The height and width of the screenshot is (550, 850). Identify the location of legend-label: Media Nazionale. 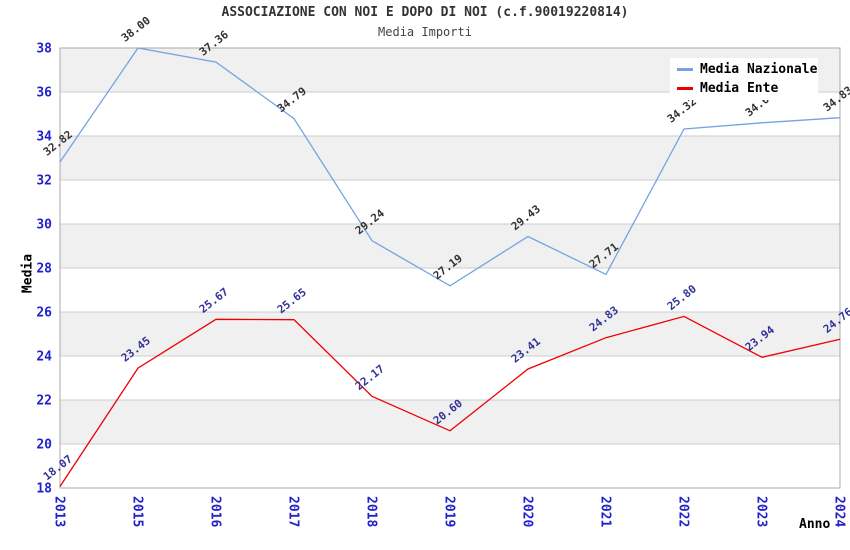
(759, 69).